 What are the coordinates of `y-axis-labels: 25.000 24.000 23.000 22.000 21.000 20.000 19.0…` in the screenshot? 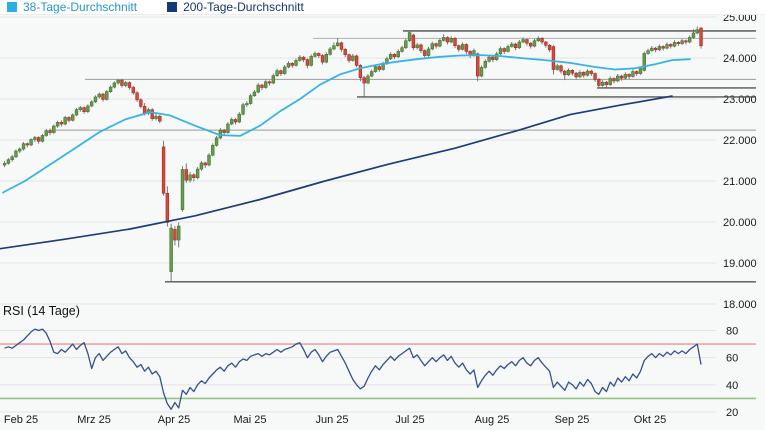 It's located at (740, 161).